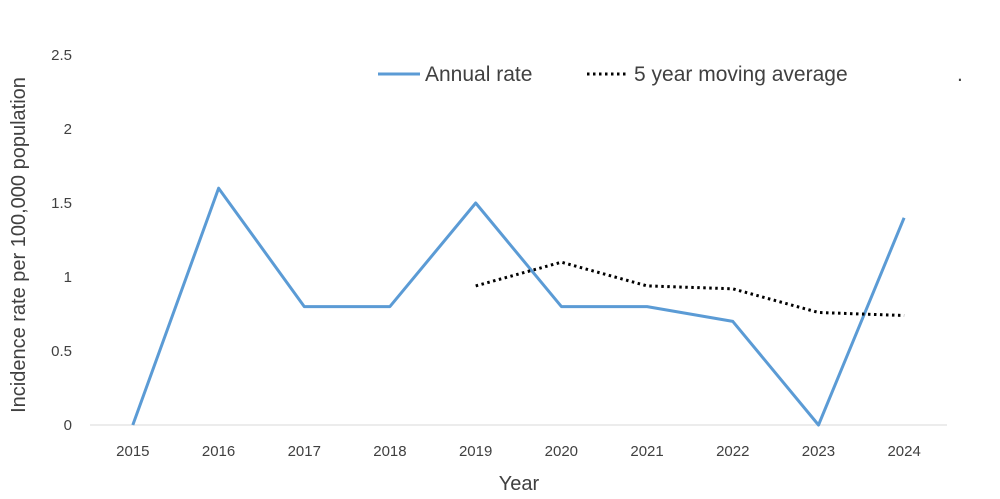  What do you see at coordinates (732, 451) in the screenshot?
I see `x-tick-label: 2022` at bounding box center [732, 451].